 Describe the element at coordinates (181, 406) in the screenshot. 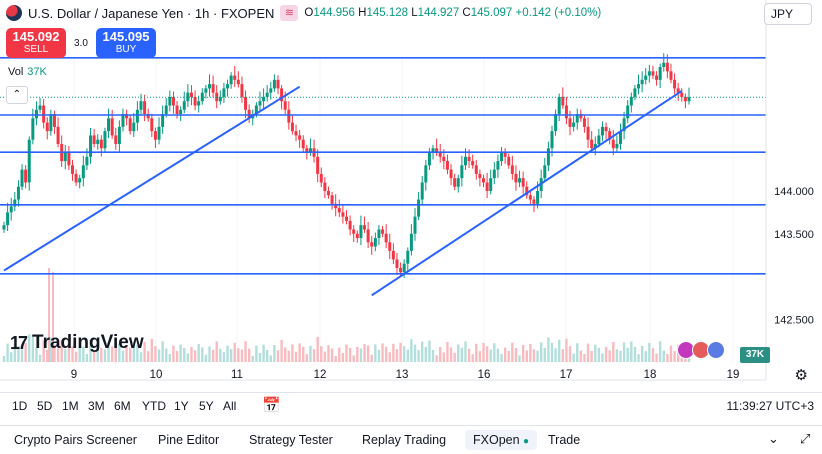

I see `timeframe-1y: 1Y` at that location.